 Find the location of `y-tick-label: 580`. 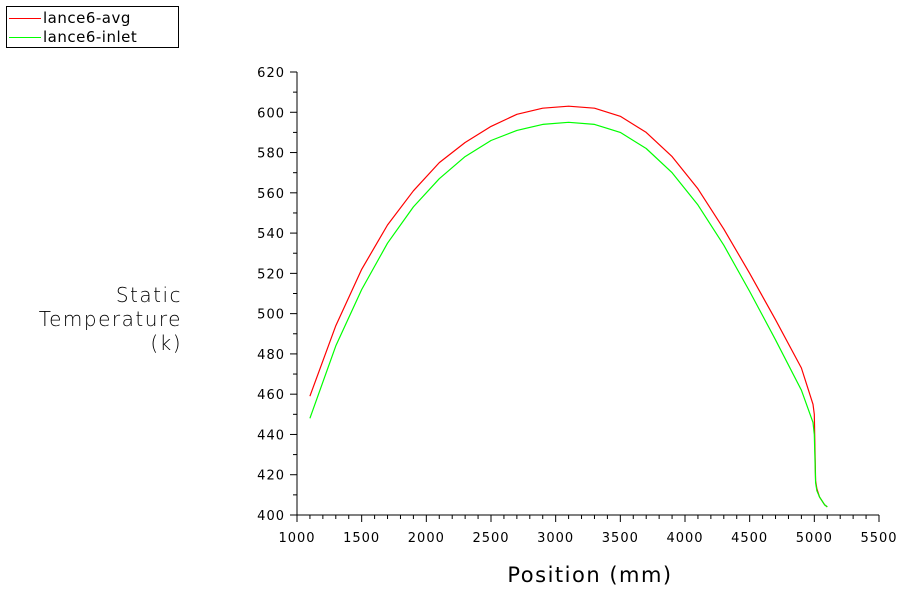

y-tick-label: 580 is located at coordinates (271, 154).